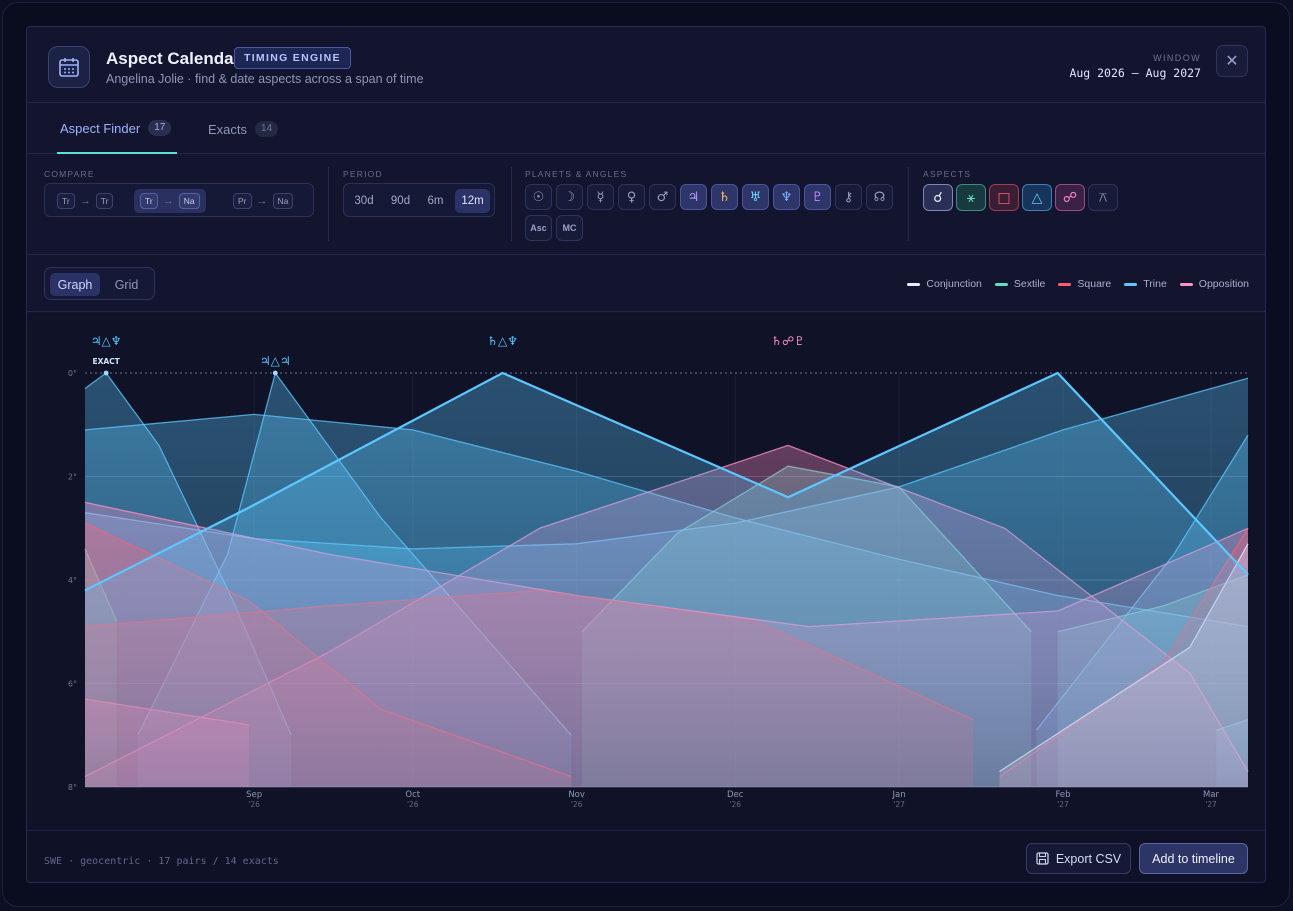  I want to click on planet-venus-button: ♀, so click(631, 197).